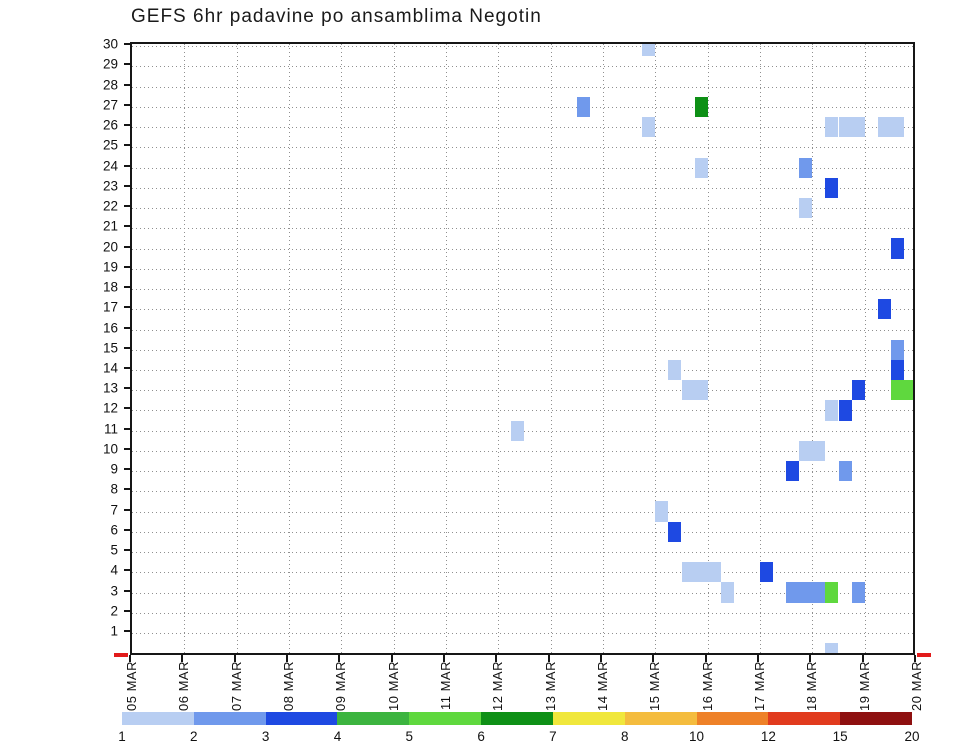 The width and height of the screenshot is (960, 744). Describe the element at coordinates (924, 655) in the screenshot. I see `axis-right-end-marker` at that location.